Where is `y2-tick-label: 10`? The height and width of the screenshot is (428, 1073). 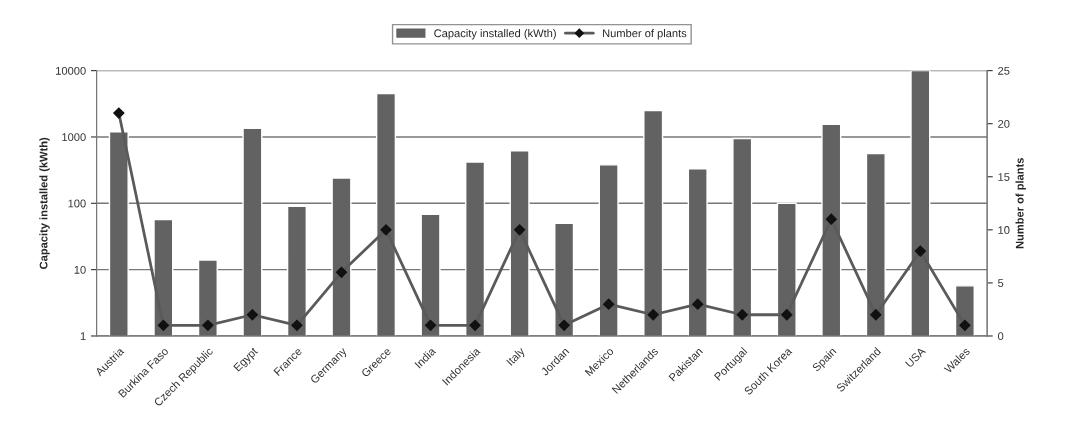 y2-tick-label: 10 is located at coordinates (1004, 230).